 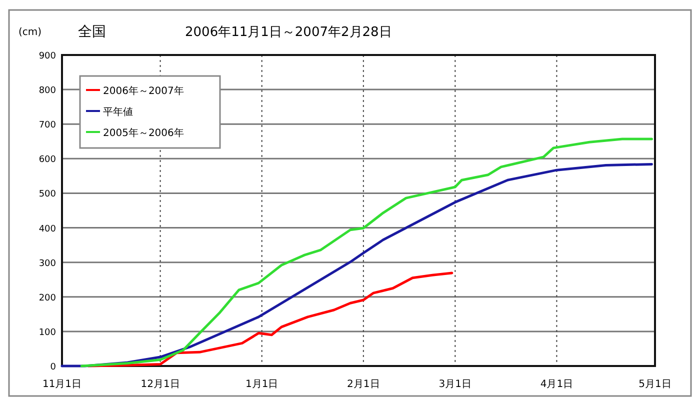 What do you see at coordinates (47, 333) in the screenshot?
I see `y-tick-label: 100` at bounding box center [47, 333].